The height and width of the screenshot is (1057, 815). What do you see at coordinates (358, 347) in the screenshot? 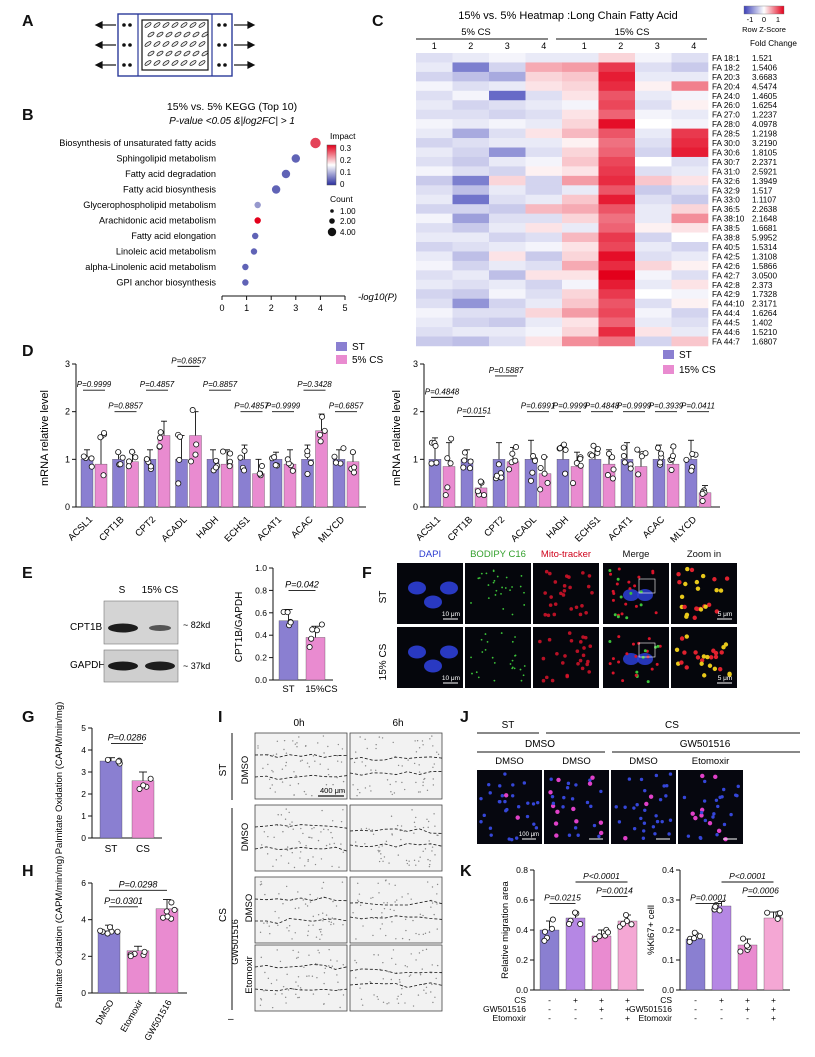
I see `legend-st: ST` at bounding box center [358, 347].